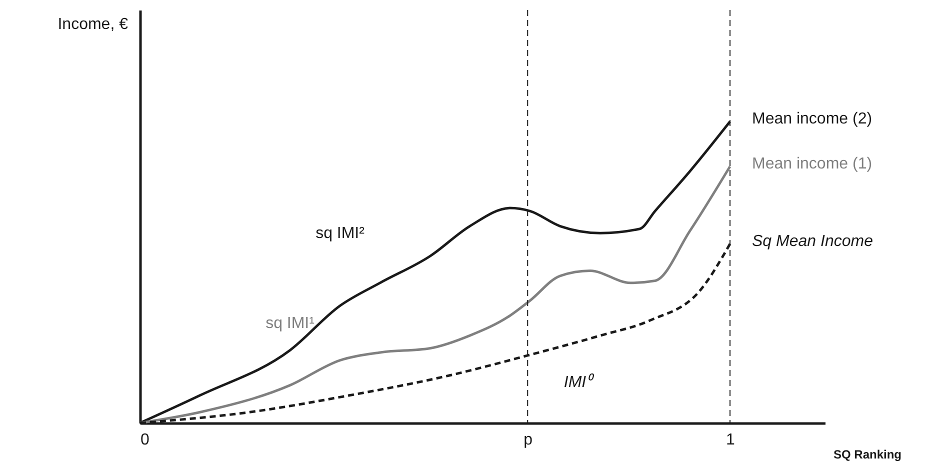  Describe the element at coordinates (731, 440) in the screenshot. I see `x-tick-label: 1` at that location.